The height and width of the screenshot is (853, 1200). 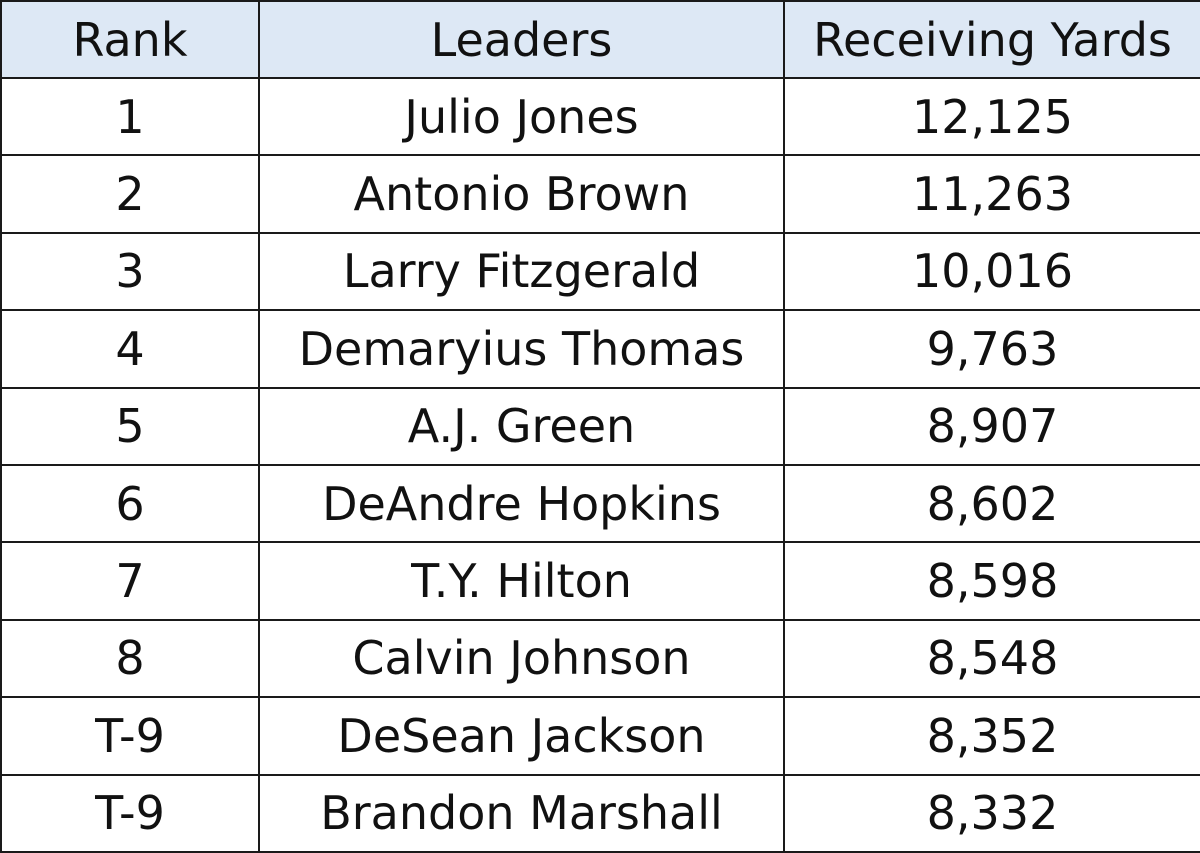 What do you see at coordinates (130, 426) in the screenshot?
I see `rank-cell: 5` at bounding box center [130, 426].